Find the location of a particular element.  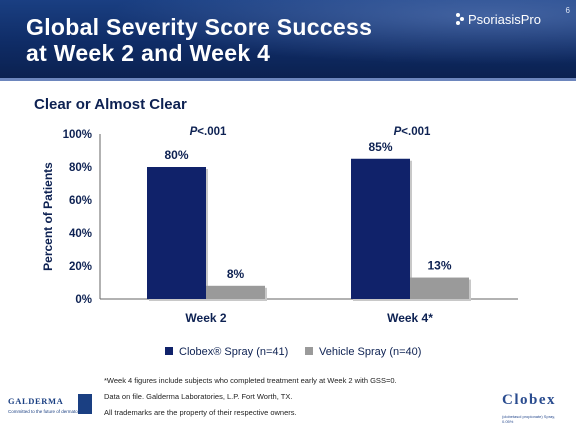

x-tick-labels: Week 2 Week 4* is located at coordinates (309, 318).